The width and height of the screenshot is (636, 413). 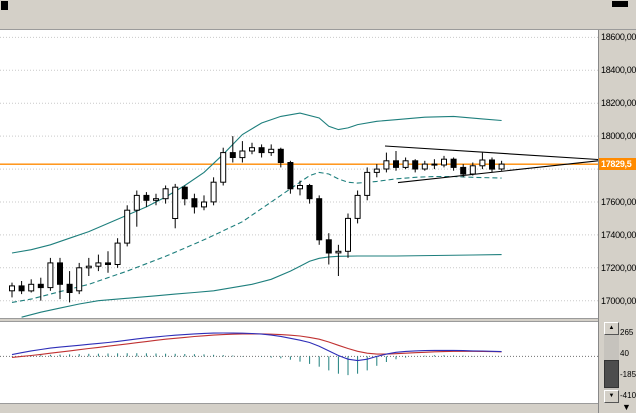 What do you see at coordinates (624, 353) in the screenshot?
I see `indicator-axis-label: 40` at bounding box center [624, 353].